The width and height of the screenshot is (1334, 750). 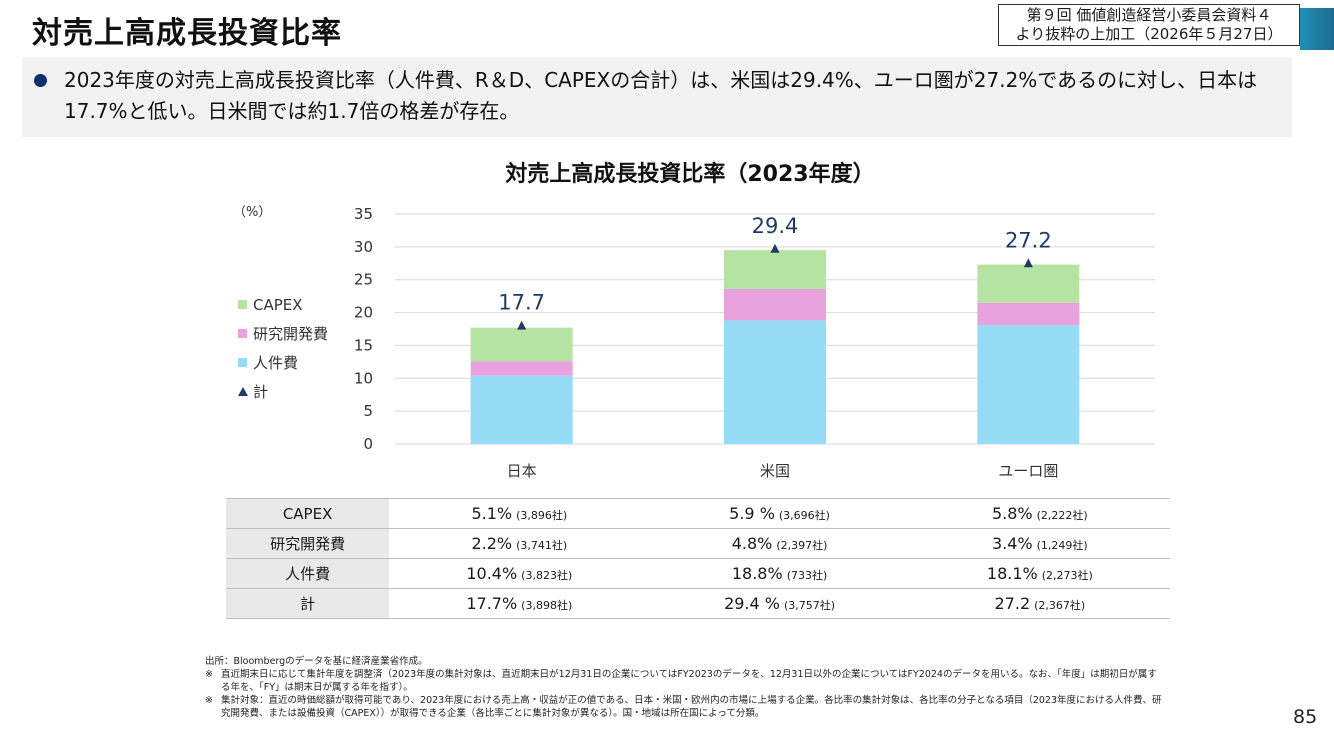 What do you see at coordinates (690, 174) in the screenshot?
I see `chart-title: 対売上高成長投資比率（2023年度）` at bounding box center [690, 174].